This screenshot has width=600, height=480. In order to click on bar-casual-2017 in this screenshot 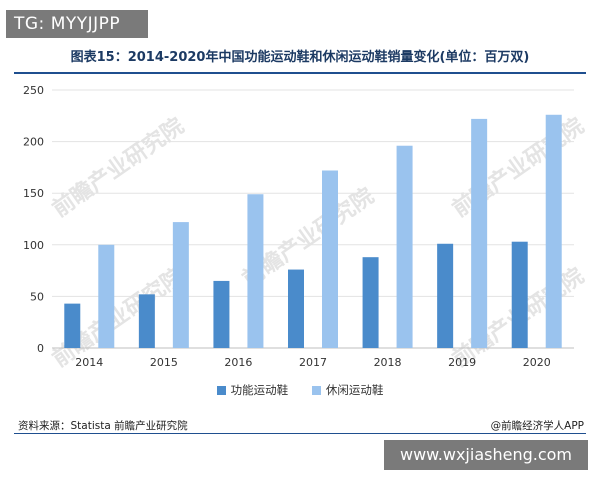, I will do `click(330, 259)`.